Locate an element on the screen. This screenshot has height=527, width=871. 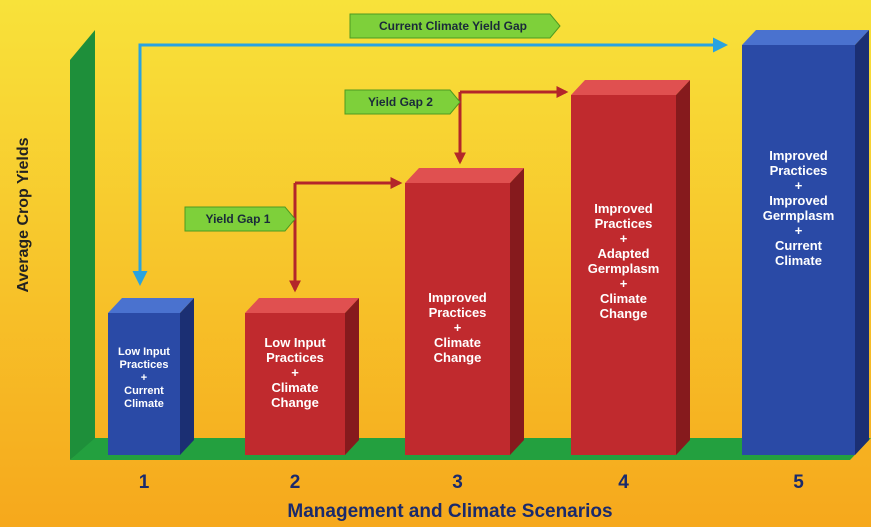
category-label: 4 is located at coordinates (623, 482).